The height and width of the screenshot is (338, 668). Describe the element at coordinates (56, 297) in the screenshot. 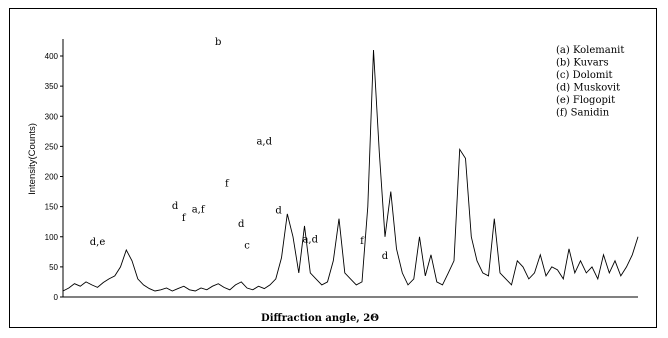

I see `y-tick-label: 0` at that location.